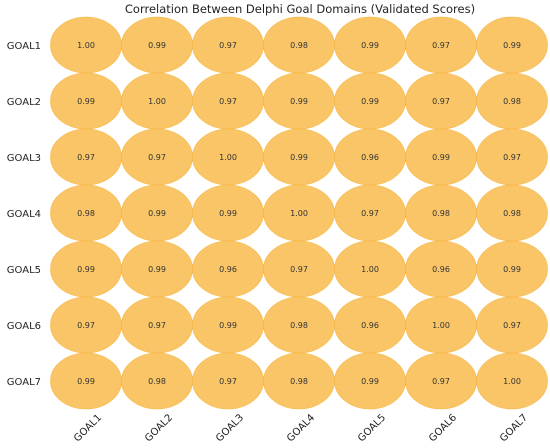 The image size is (550, 448). What do you see at coordinates (24, 158) in the screenshot?
I see `y-tick-label: GOAL3` at bounding box center [24, 158].